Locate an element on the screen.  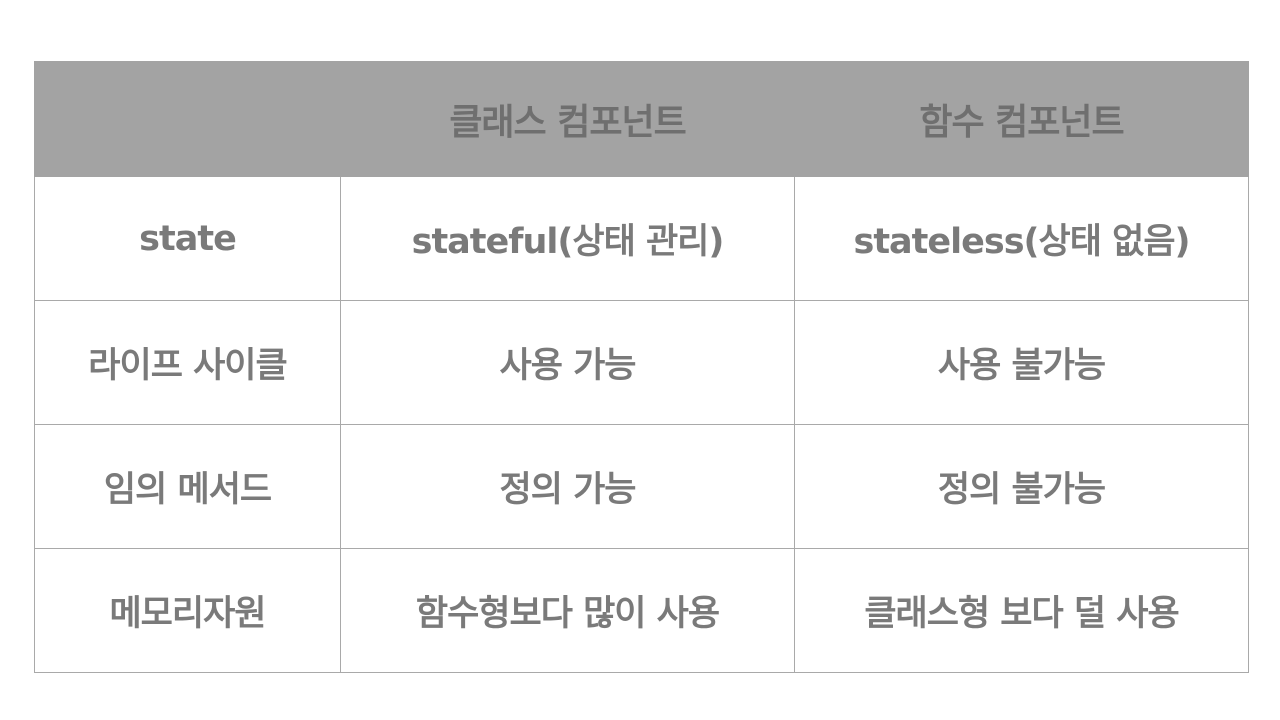
table-cell: 함수형보다 많이 사용 is located at coordinates (567, 610).